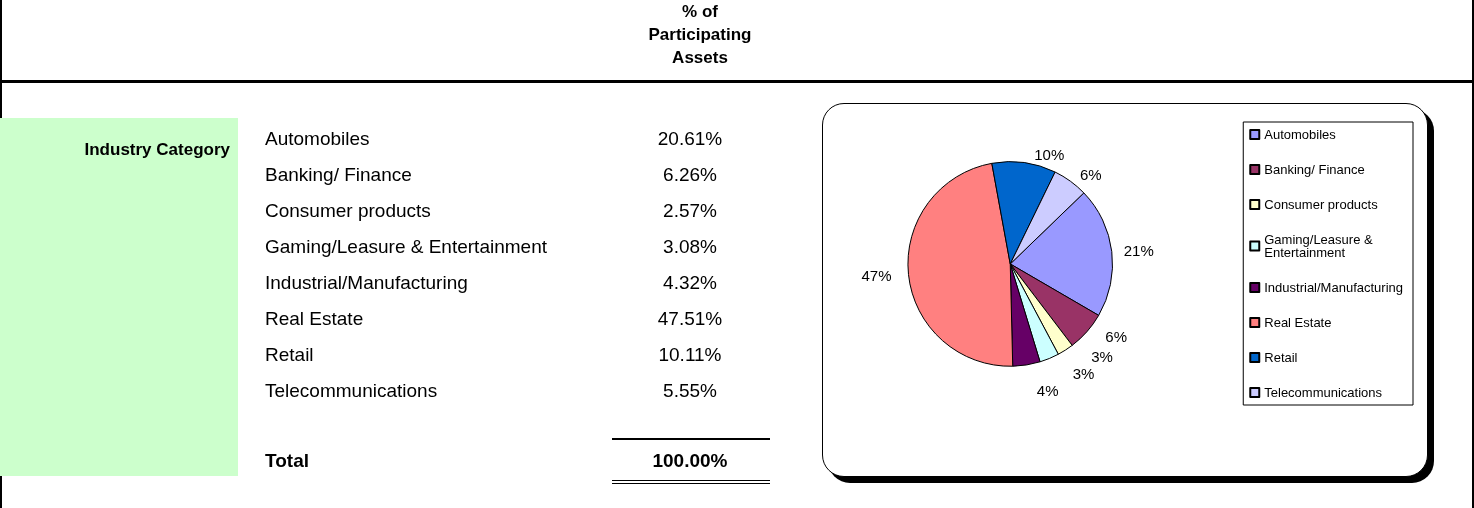  What do you see at coordinates (1321, 204) in the screenshot?
I see `legend-label: Consumer products` at bounding box center [1321, 204].